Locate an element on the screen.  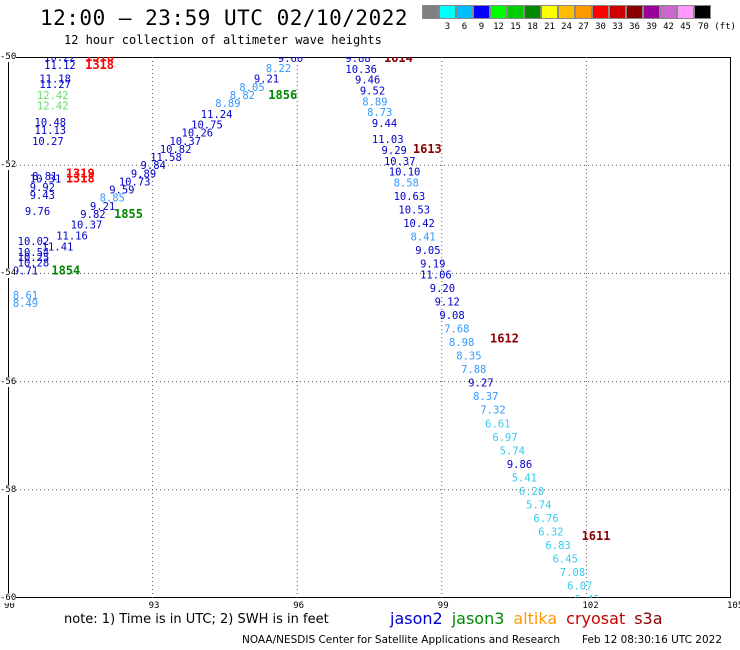
longitude-tick-label: 93 is located at coordinates (154, 606).